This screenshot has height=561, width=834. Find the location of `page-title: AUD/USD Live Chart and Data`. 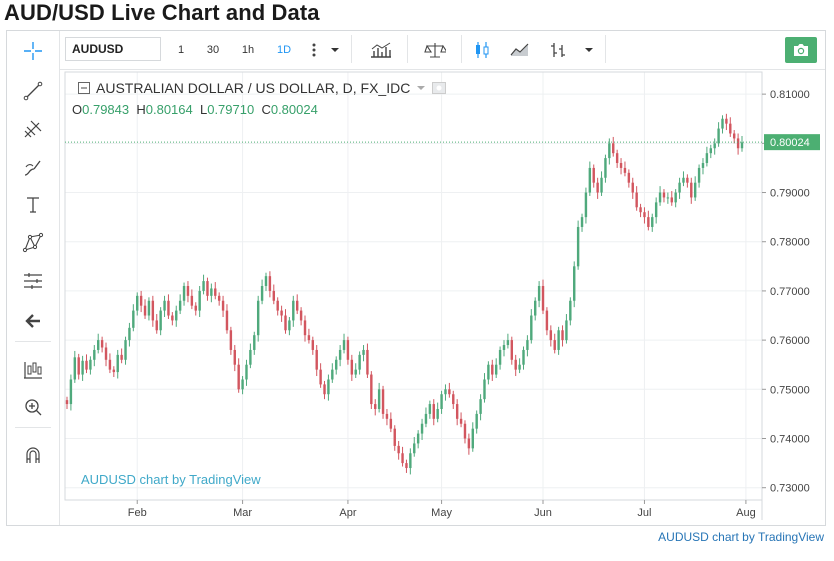

page-title: AUD/USD Live Chart and Data is located at coordinates (162, 12).